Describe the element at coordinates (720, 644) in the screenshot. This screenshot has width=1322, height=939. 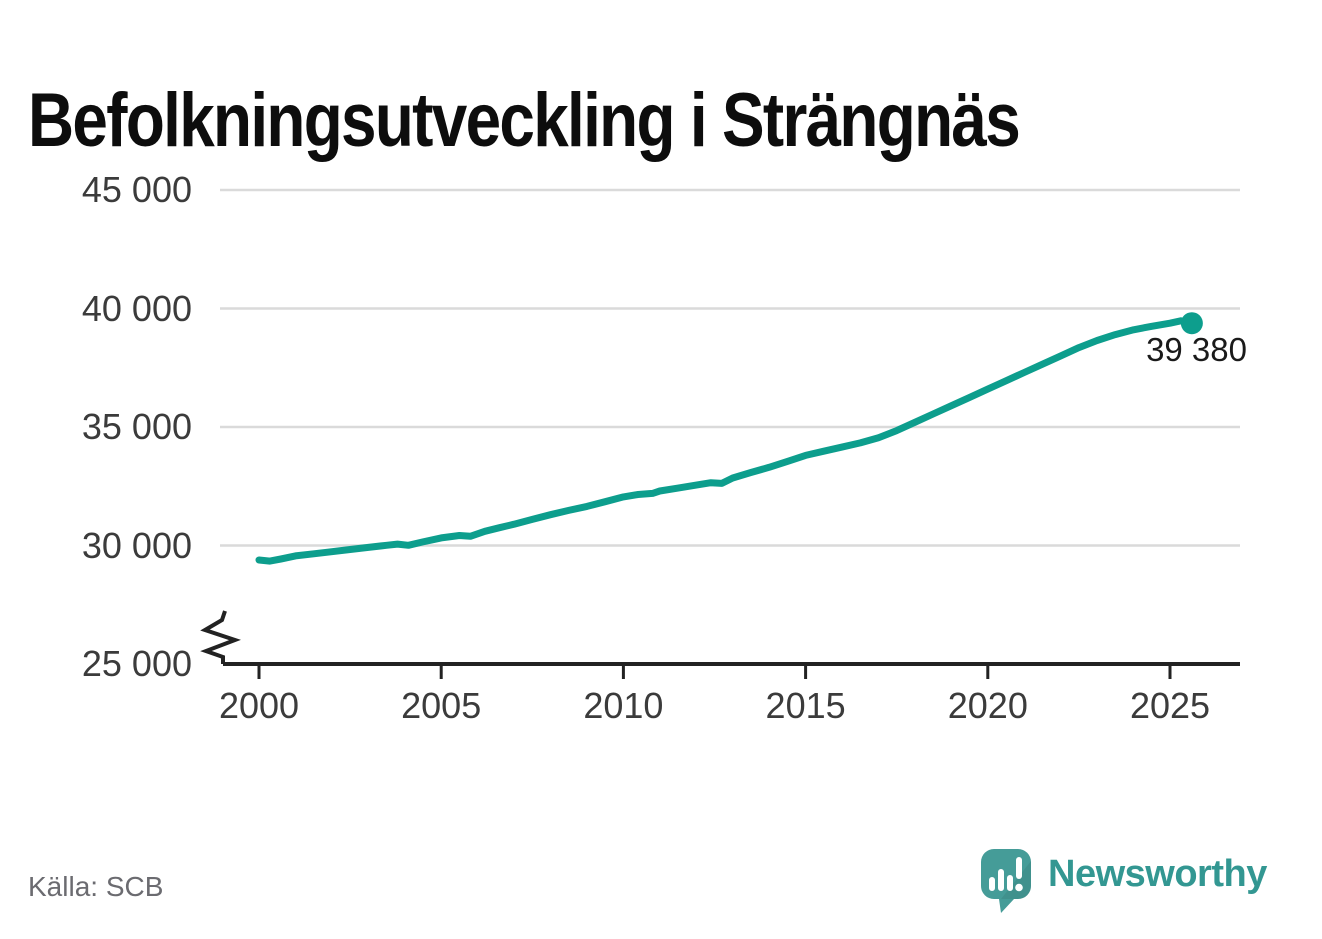
I see `x-axis` at that location.